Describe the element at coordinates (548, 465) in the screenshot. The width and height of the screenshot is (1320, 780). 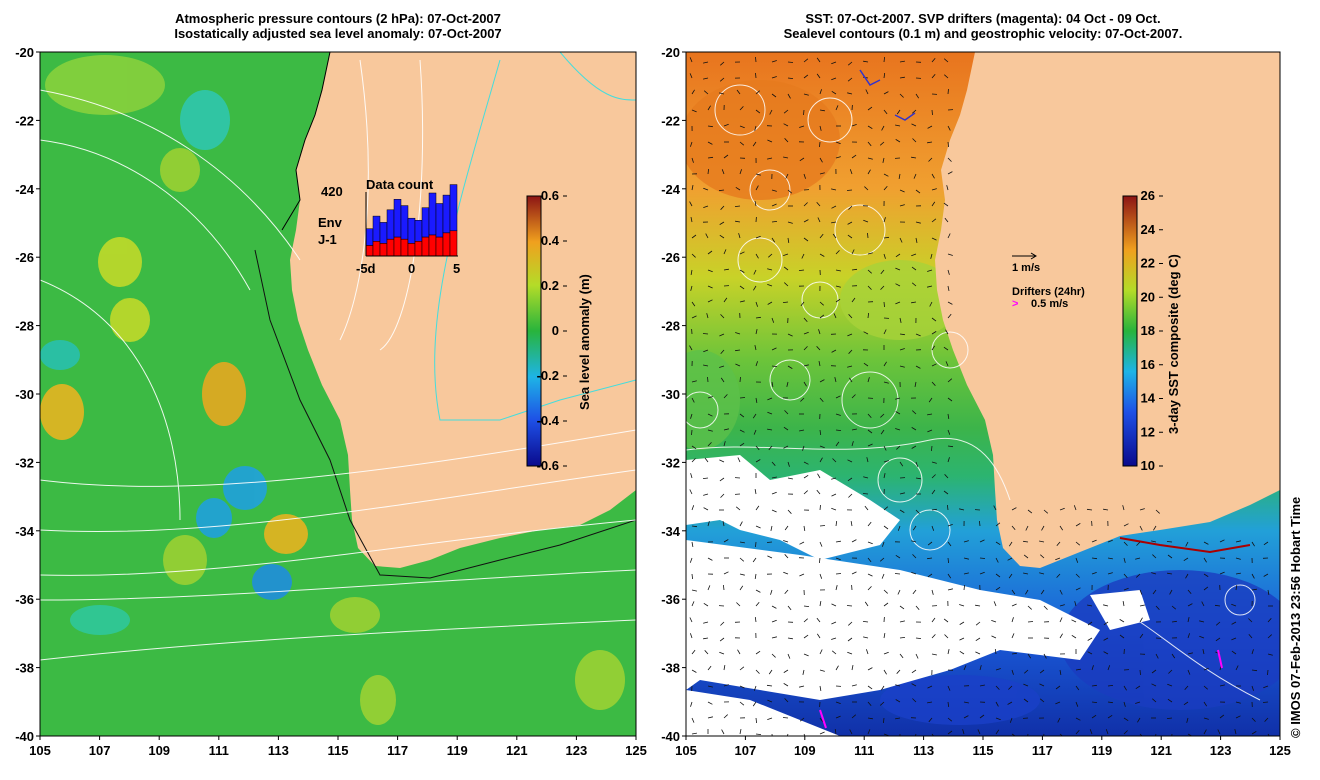
I see `colorbar-tick-label: -0.6` at that location.